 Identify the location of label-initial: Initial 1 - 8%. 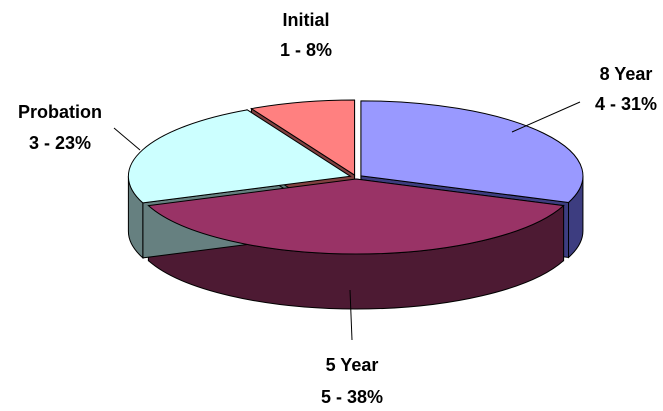
(306, 35).